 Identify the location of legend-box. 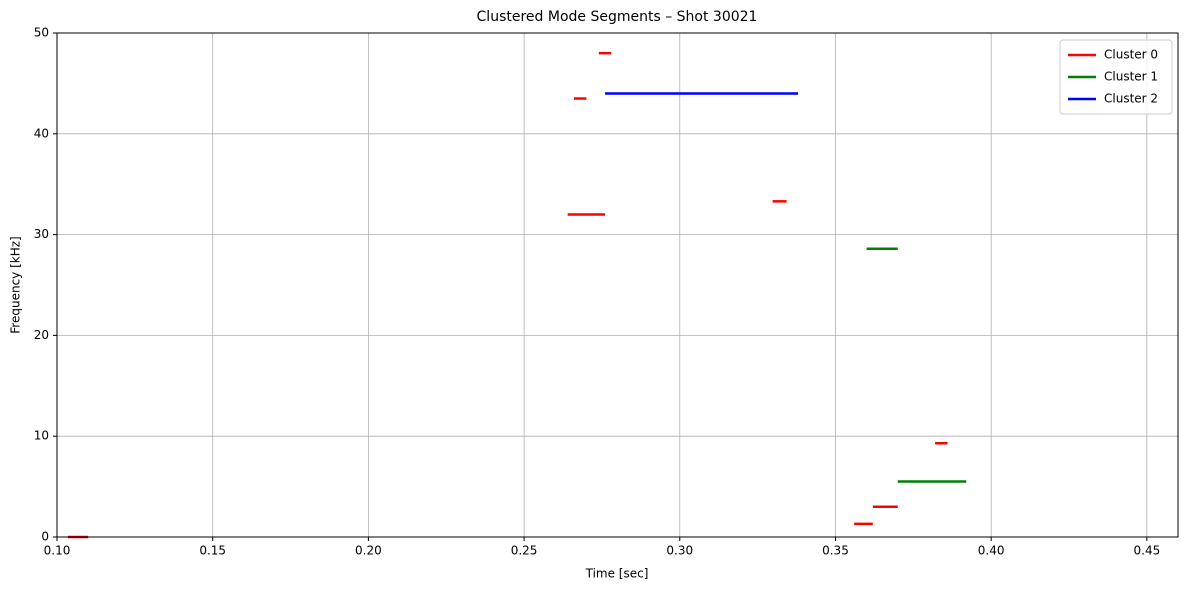
(1116, 77).